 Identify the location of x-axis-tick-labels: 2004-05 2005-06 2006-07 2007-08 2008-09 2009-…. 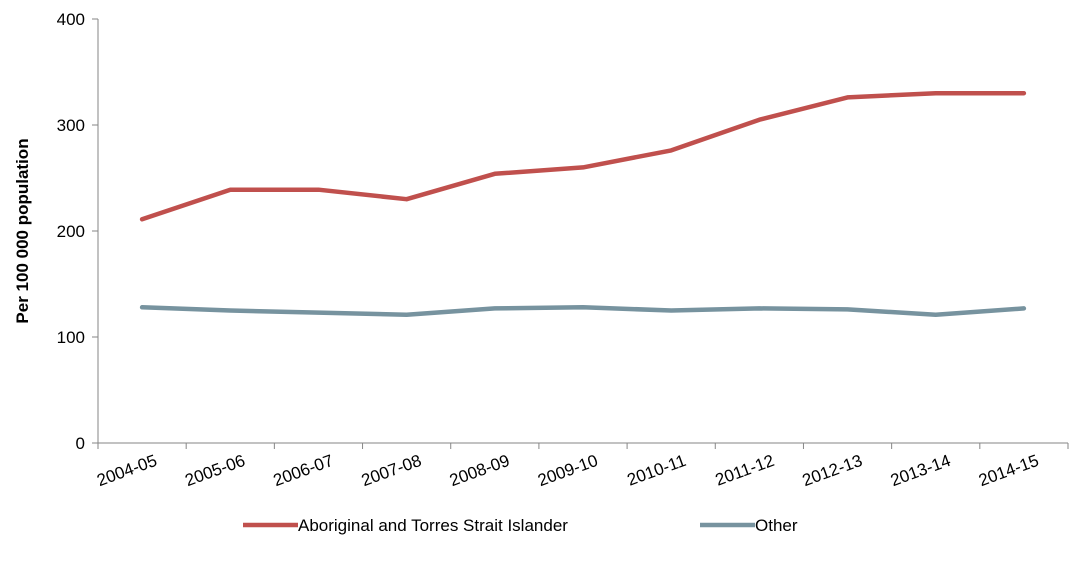
(567, 470).